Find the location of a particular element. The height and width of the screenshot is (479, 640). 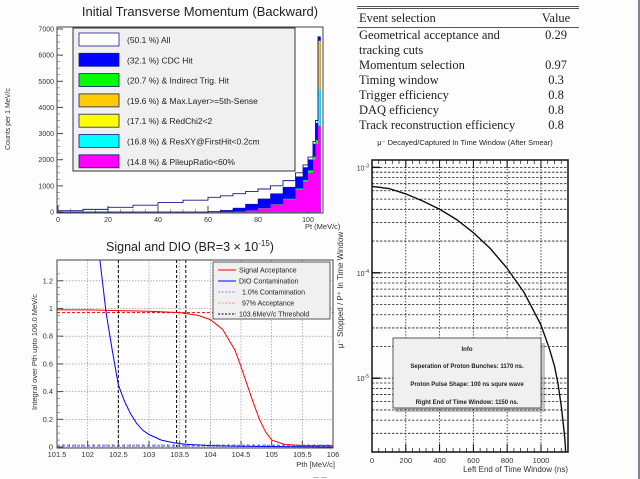

table-cell-label: Track reconstruction efficiency is located at coordinates (437, 125).